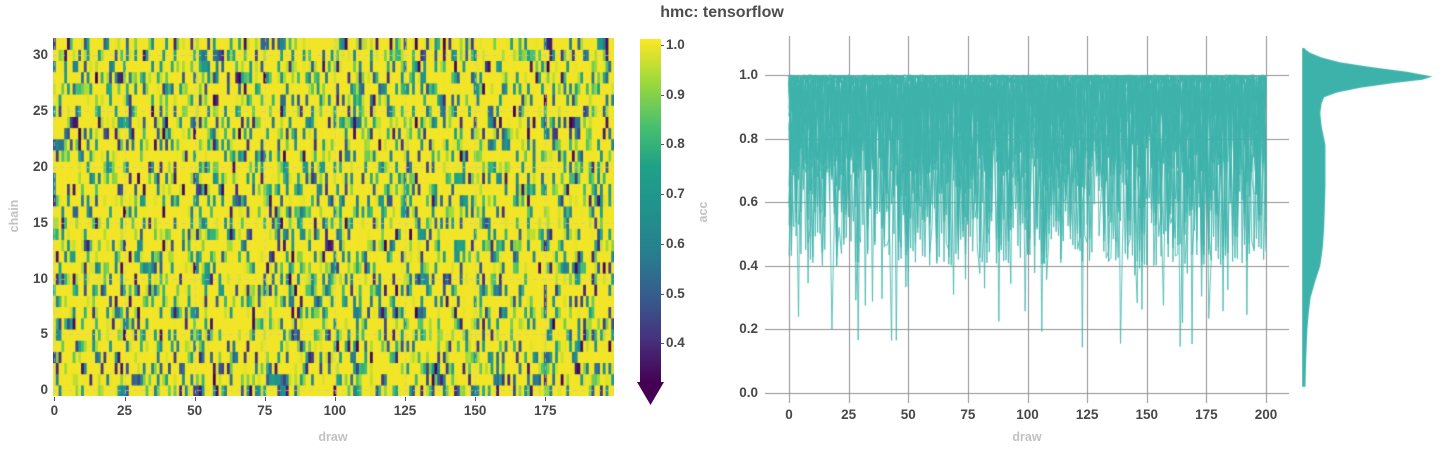  I want to click on trace-y-tick-label: 0.6, so click(748, 202).